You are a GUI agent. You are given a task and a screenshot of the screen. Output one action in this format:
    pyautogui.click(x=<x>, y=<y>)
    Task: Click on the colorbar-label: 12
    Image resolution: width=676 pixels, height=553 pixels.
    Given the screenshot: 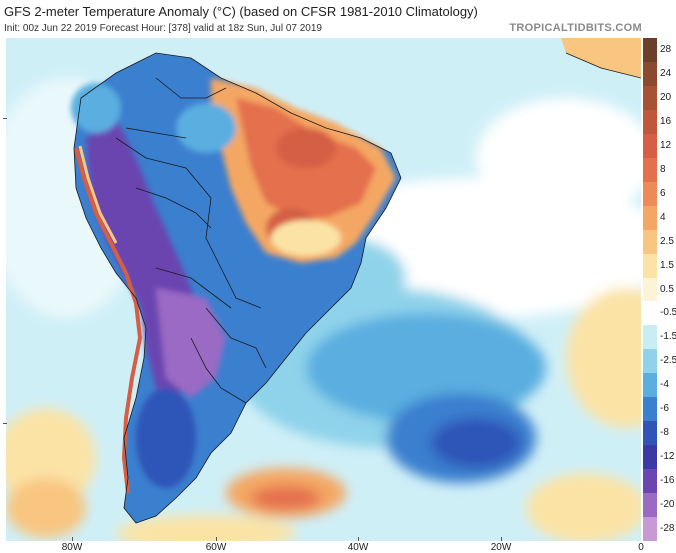 What is the action you would take?
    pyautogui.click(x=666, y=145)
    